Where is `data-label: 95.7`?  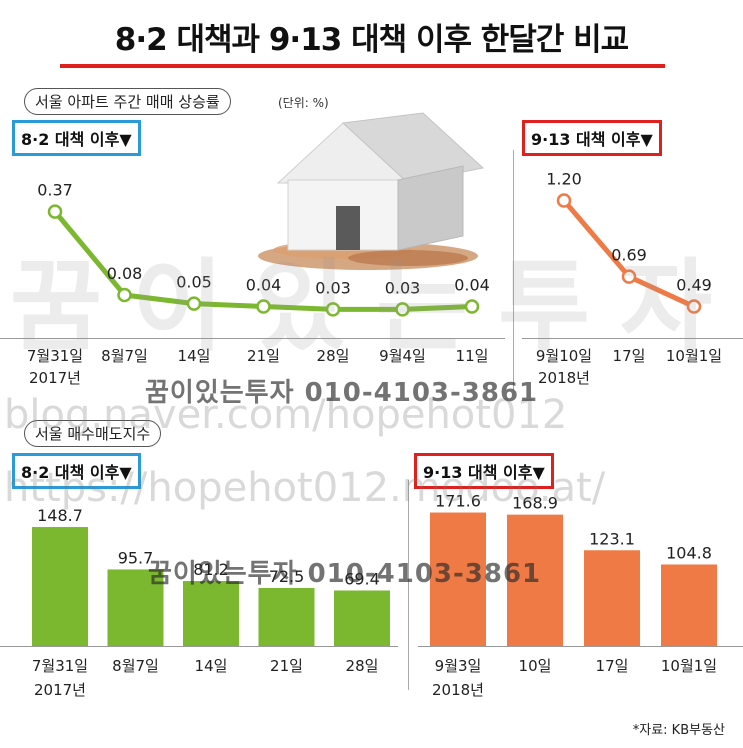
data-label: 95.7 is located at coordinates (136, 557).